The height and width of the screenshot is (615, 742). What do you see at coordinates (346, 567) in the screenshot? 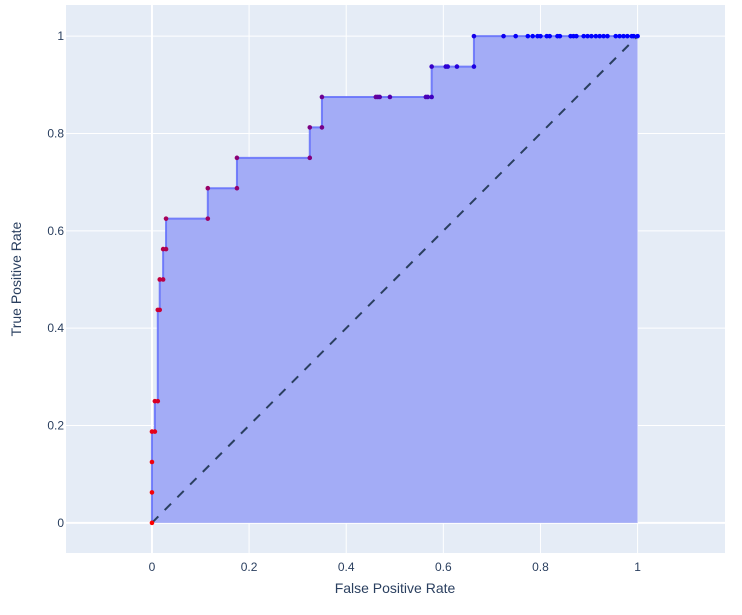
I see `x-tick-label: 0.4` at bounding box center [346, 567].